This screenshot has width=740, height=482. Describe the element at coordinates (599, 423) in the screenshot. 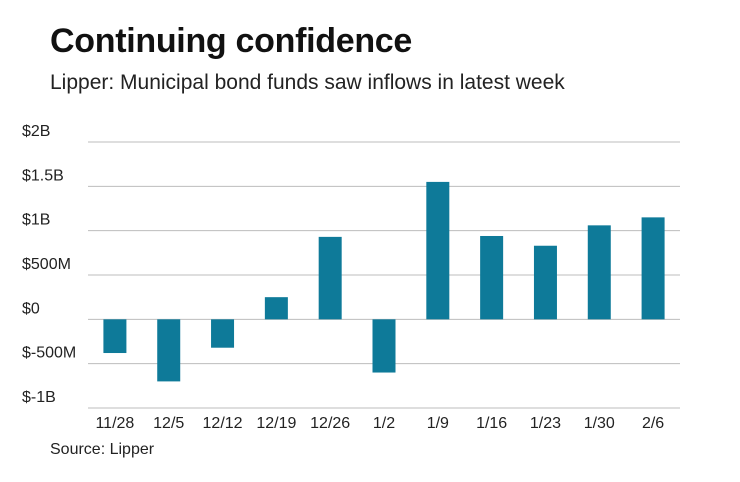

I see `x-tick-label: 1/30` at that location.